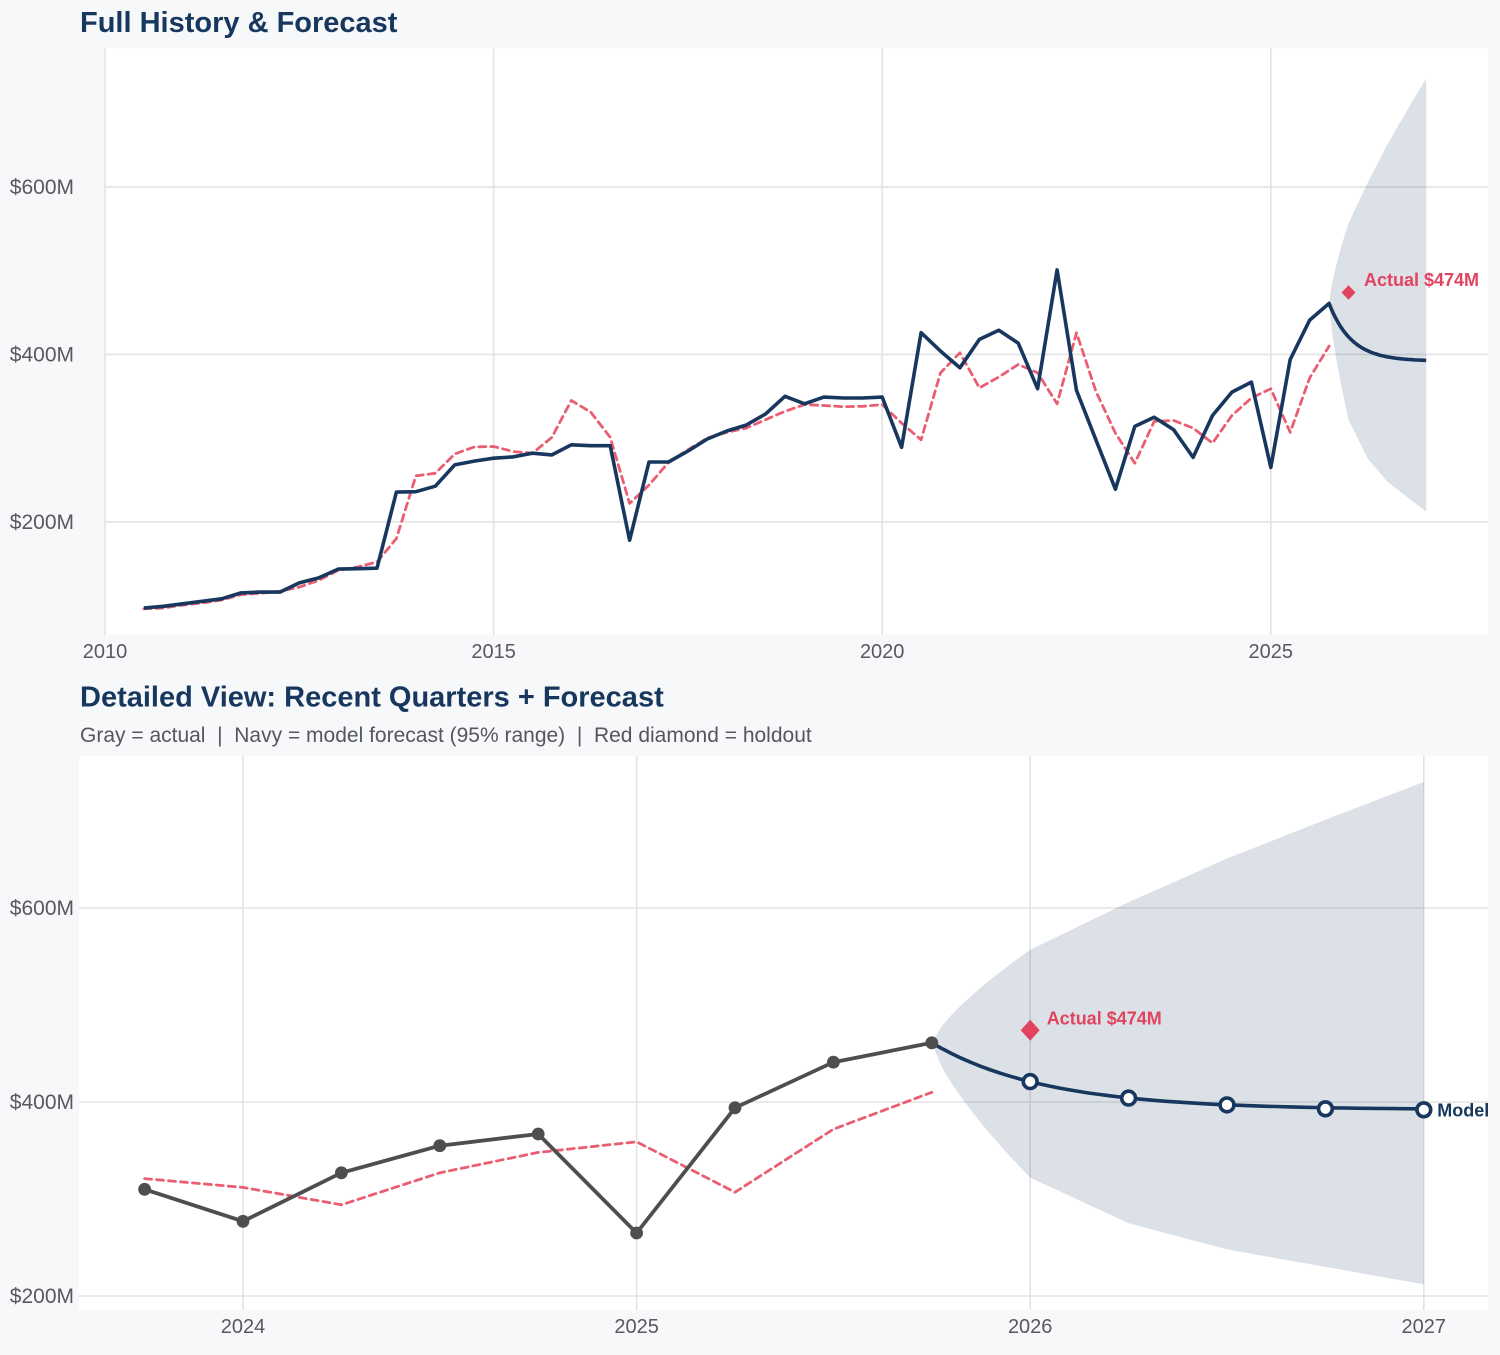 Image resolution: width=1500 pixels, height=1355 pixels. I want to click on svg-text: 2026, so click(1030, 1327).